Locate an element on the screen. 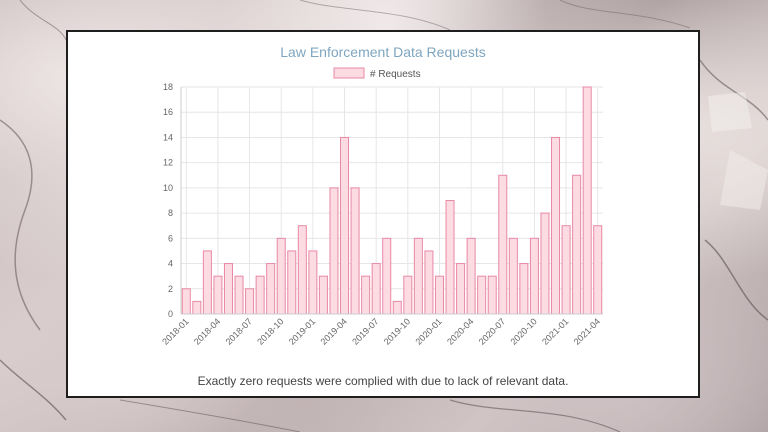 The width and height of the screenshot is (768, 432). x-tick-label: 2018-07 is located at coordinates (239, 331).